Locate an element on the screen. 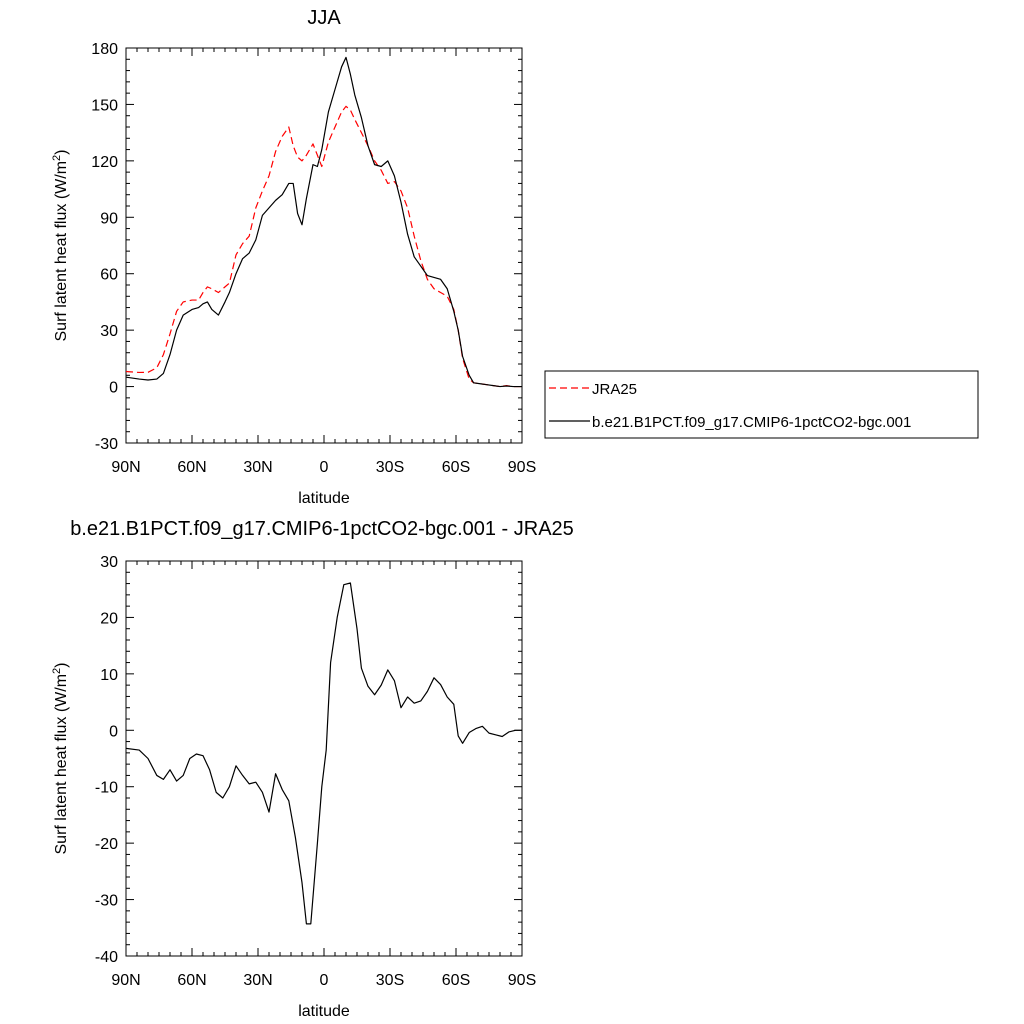  top-x-axis-label: latitude is located at coordinates (324, 498).